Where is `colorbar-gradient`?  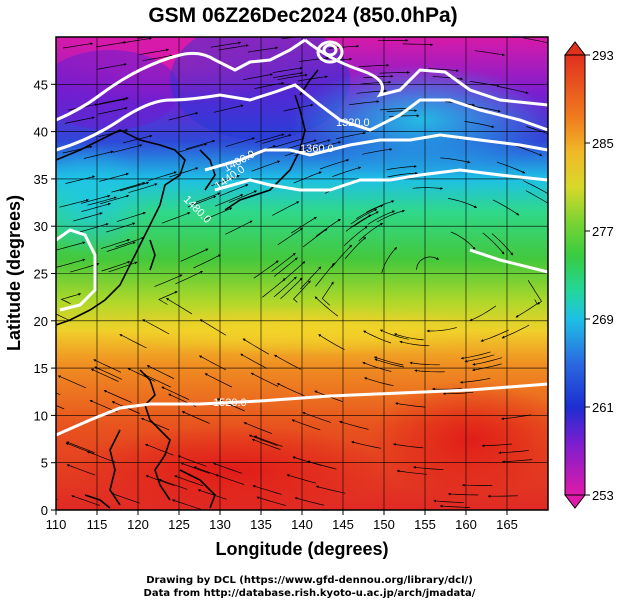 colorbar-gradient is located at coordinates (575, 275).